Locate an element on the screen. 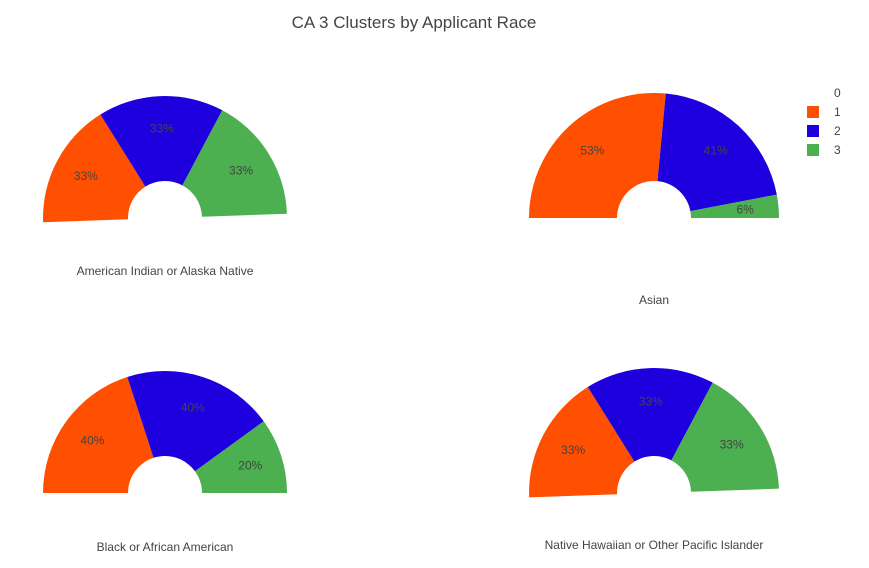 The height and width of the screenshot is (568, 869). slice-label-cluster-2: 40% is located at coordinates (193, 408).